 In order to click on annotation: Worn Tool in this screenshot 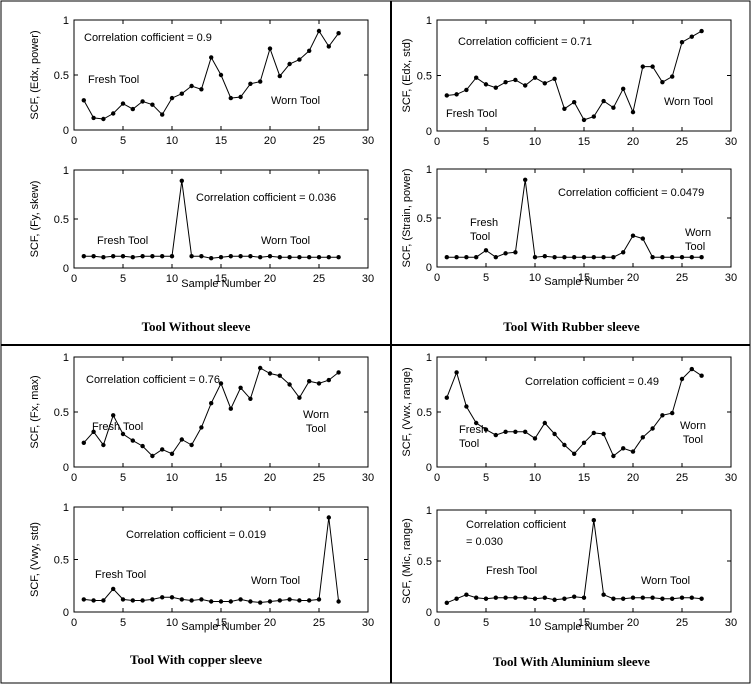, I will do `click(688, 102)`.